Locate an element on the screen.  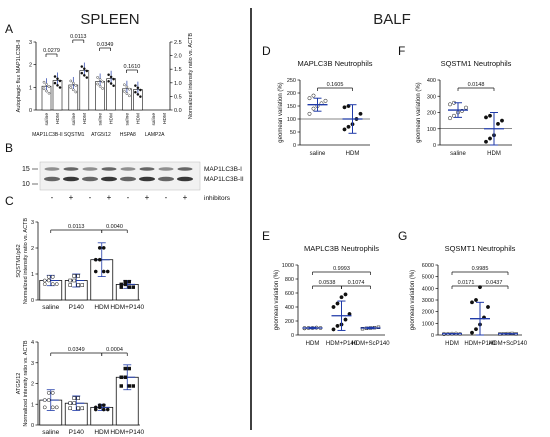
blot-membrane is located at coordinates (120, 176).